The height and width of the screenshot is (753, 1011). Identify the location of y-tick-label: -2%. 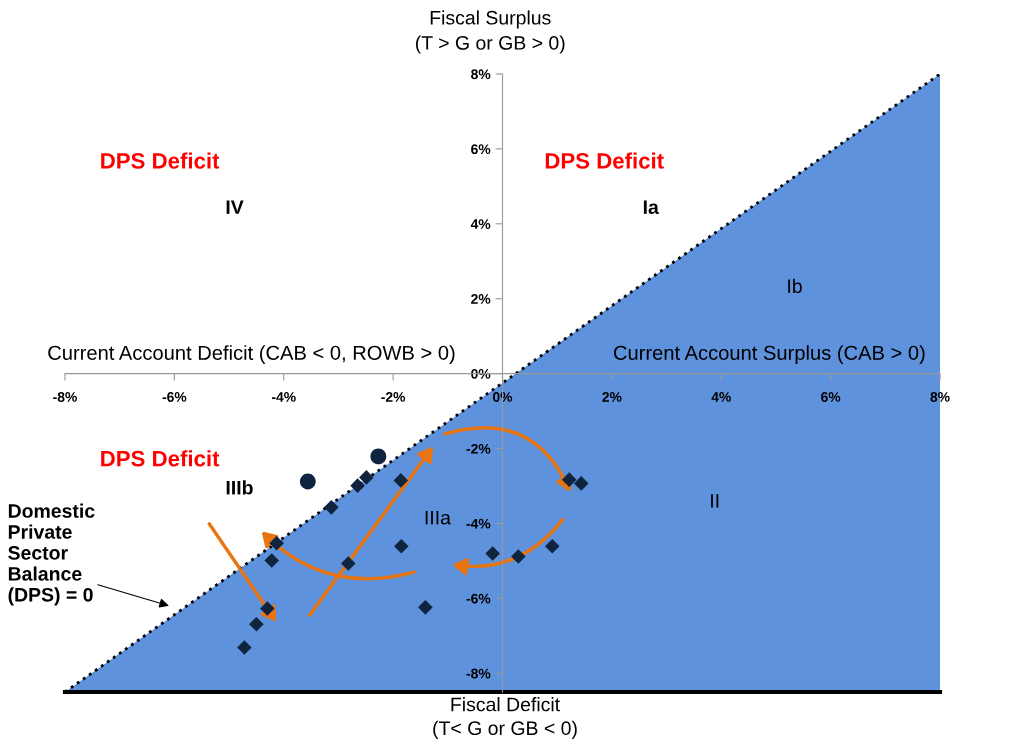
(478, 448).